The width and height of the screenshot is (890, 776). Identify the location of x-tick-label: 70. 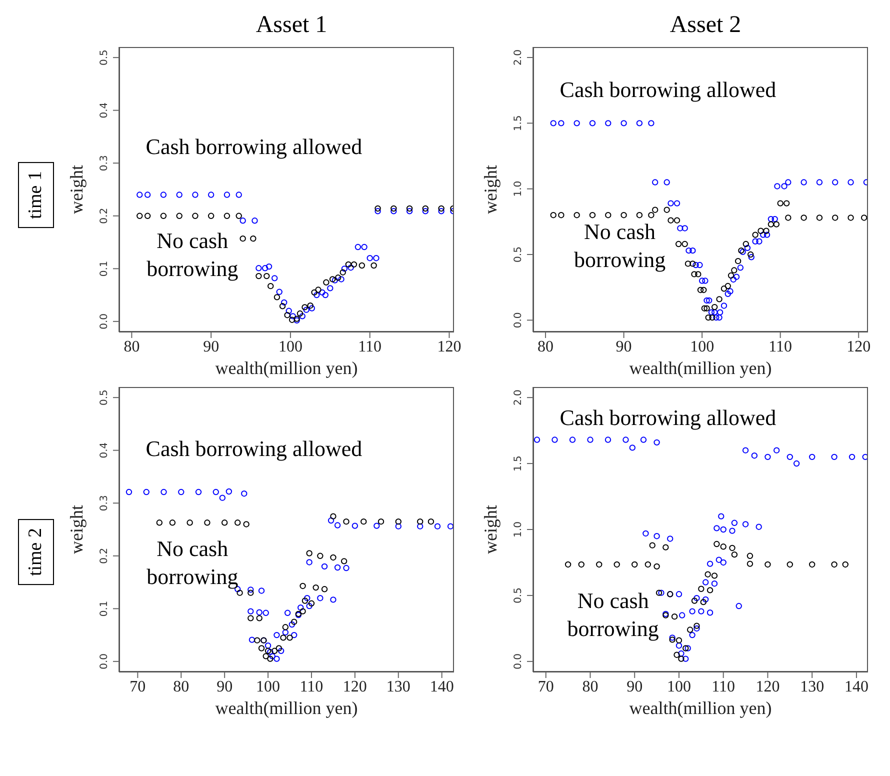
(138, 687).